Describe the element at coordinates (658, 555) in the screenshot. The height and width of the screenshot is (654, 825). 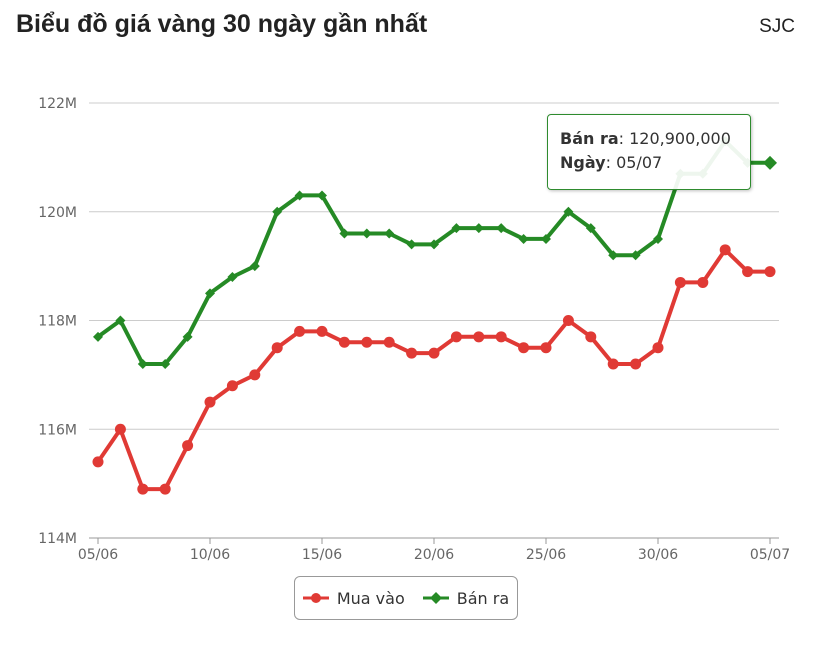
I see `x-tick-label: 30/06` at that location.